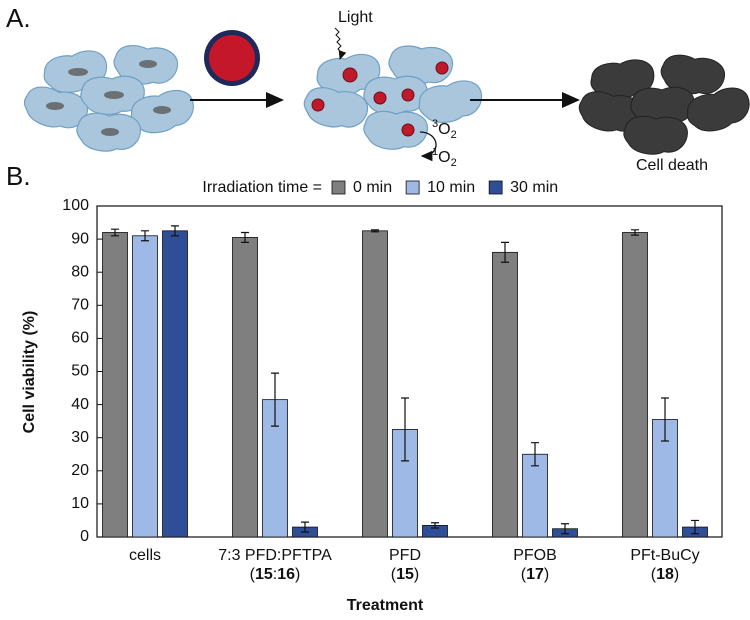 This screenshot has height=620, width=750. What do you see at coordinates (84, 536) in the screenshot?
I see `y-tick-label: 0` at bounding box center [84, 536].